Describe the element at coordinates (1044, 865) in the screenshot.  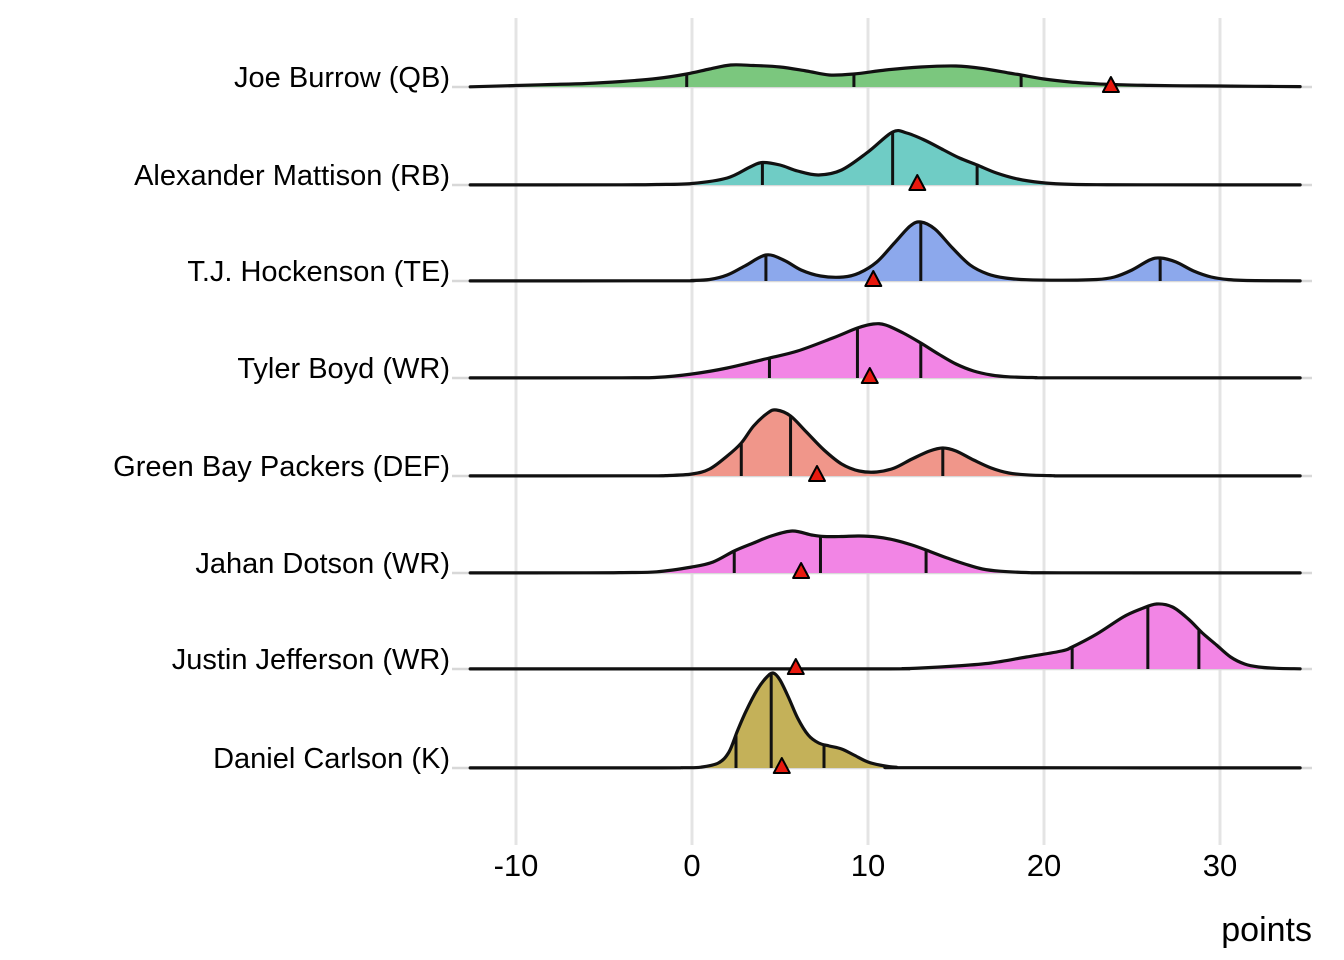
I see `x-tick-label-20: 20` at that location.